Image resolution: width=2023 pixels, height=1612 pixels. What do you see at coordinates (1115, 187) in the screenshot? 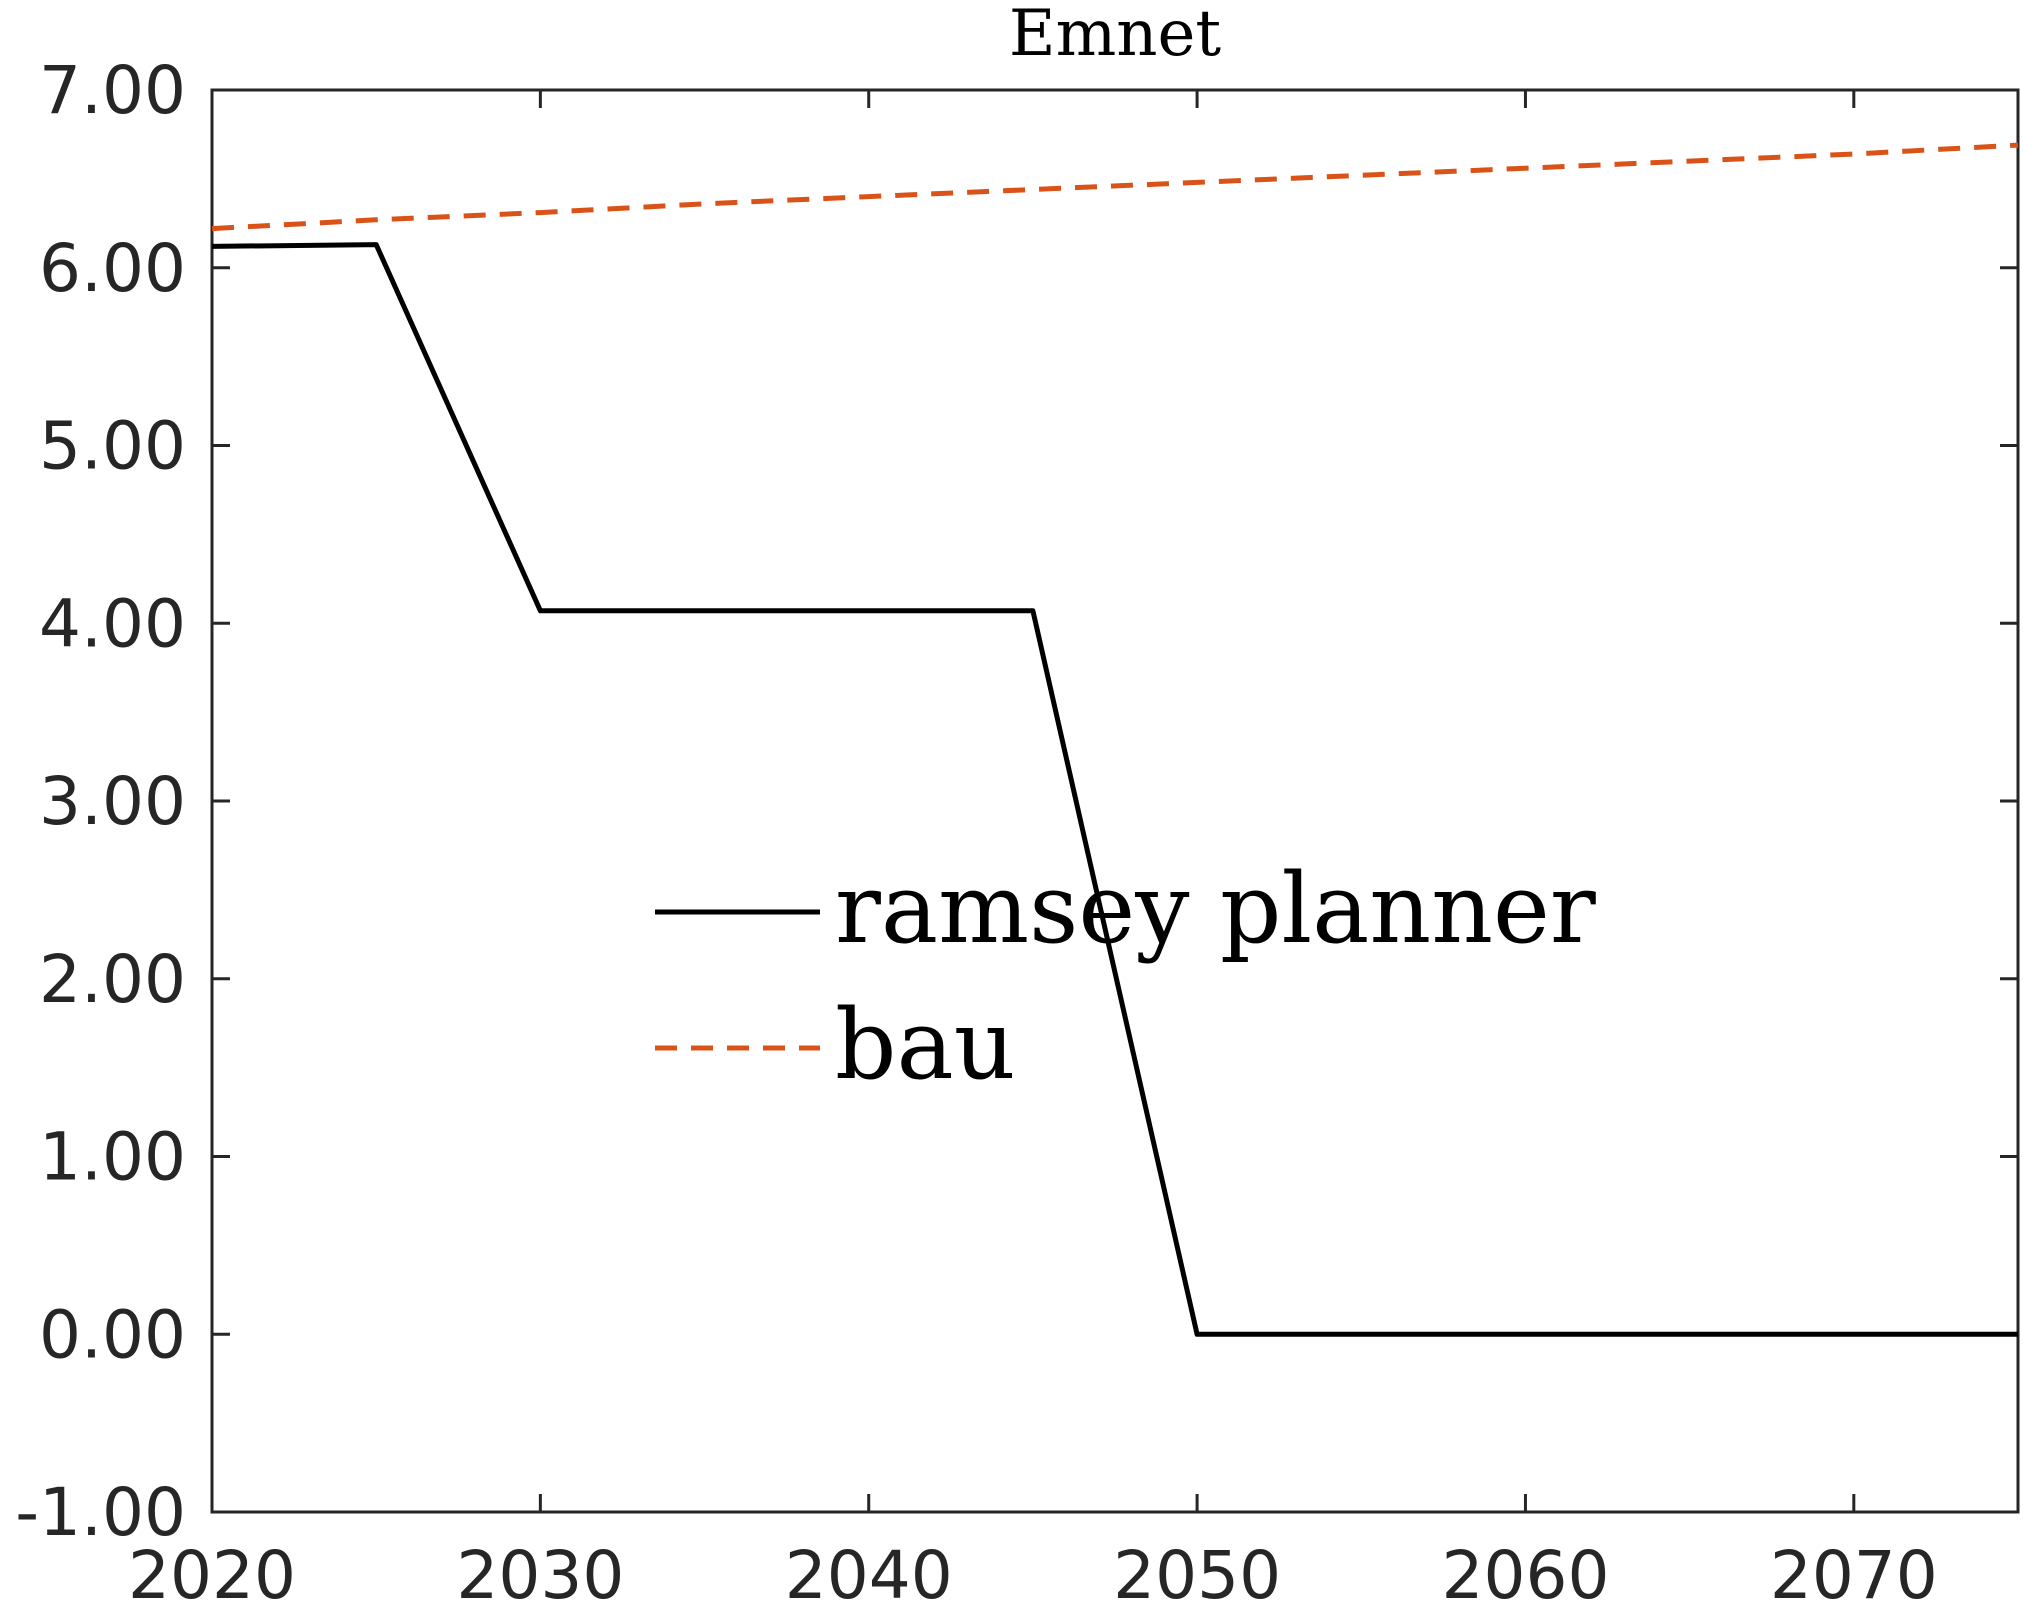
I see `series-line-bau` at bounding box center [1115, 187].